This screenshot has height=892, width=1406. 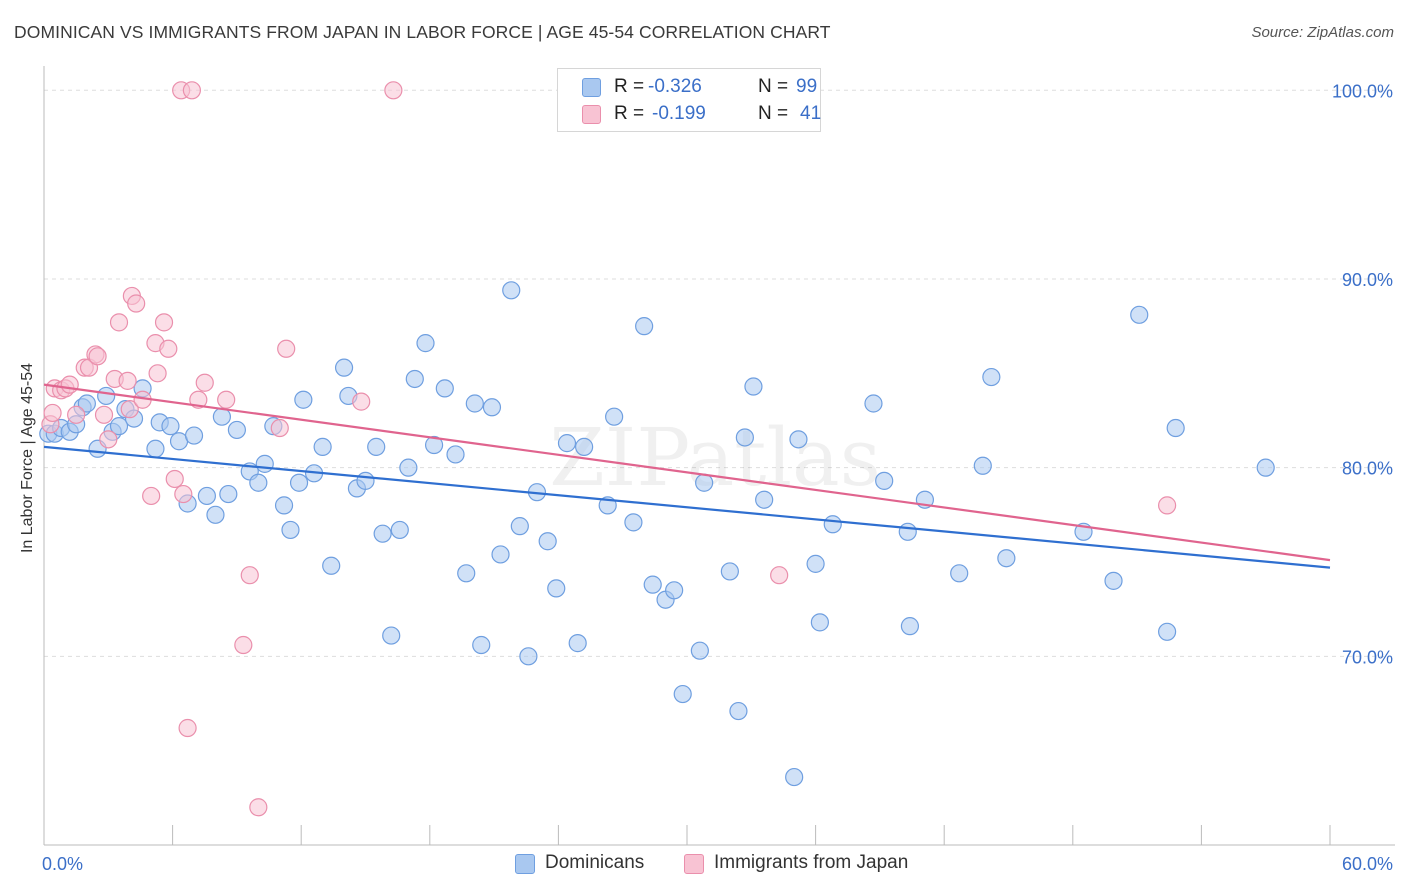 I want to click on trendline-dominicans, so click(x=687, y=507).